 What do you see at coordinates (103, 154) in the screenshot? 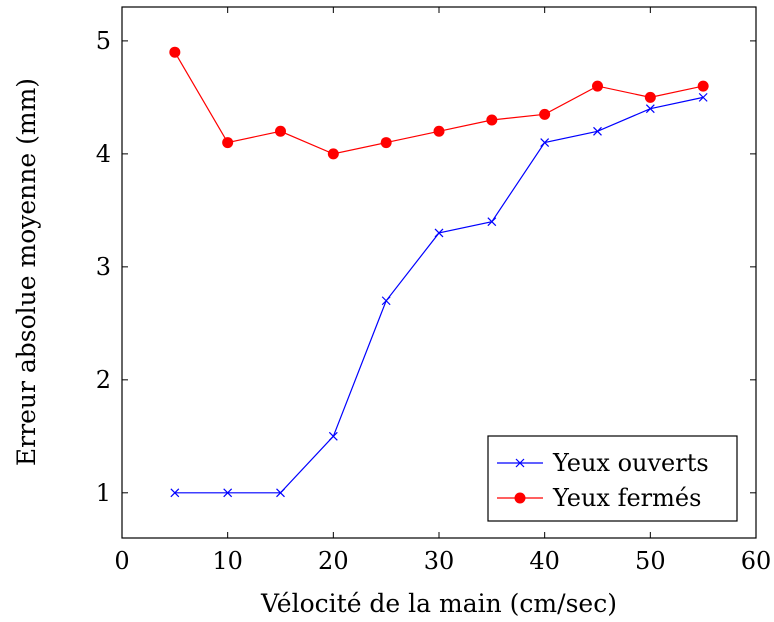
I see `y-tick-label: 4` at bounding box center [103, 154].